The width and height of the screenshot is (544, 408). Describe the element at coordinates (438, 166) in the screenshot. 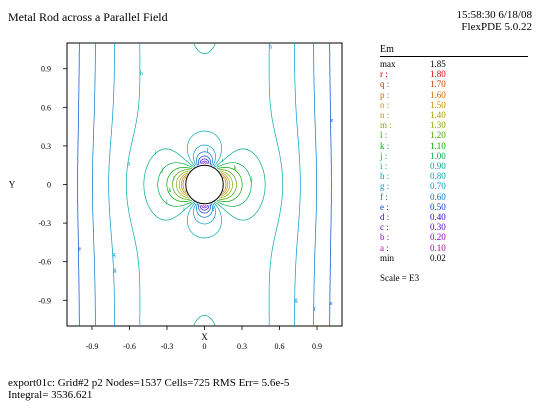

I see `legend-value: 0.90` at that location.